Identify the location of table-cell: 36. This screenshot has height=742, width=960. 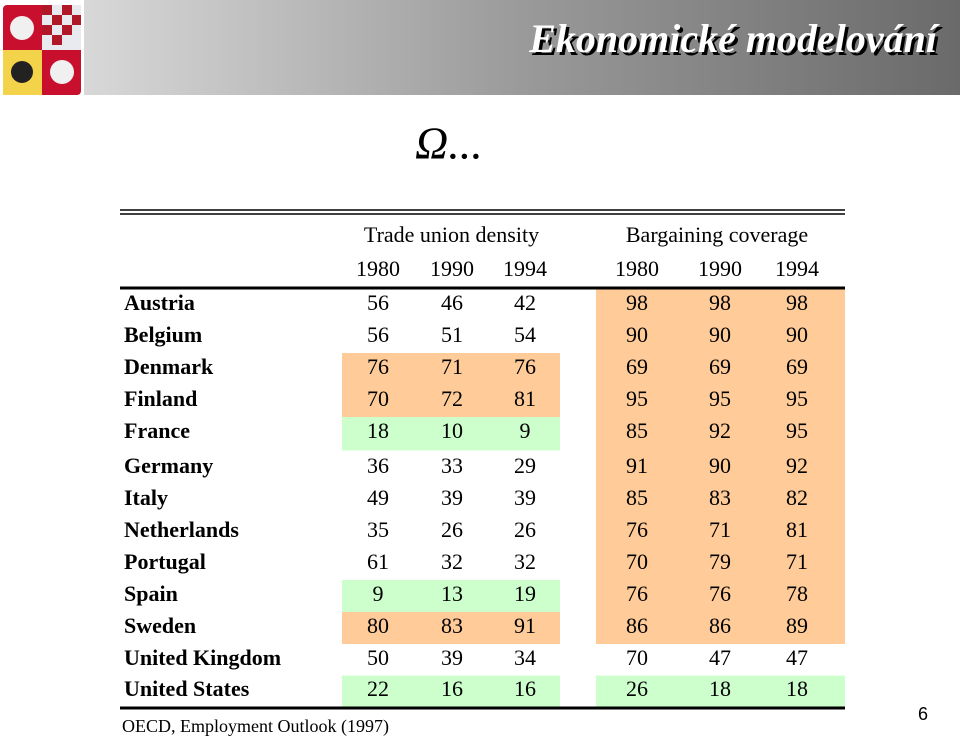
(378, 465).